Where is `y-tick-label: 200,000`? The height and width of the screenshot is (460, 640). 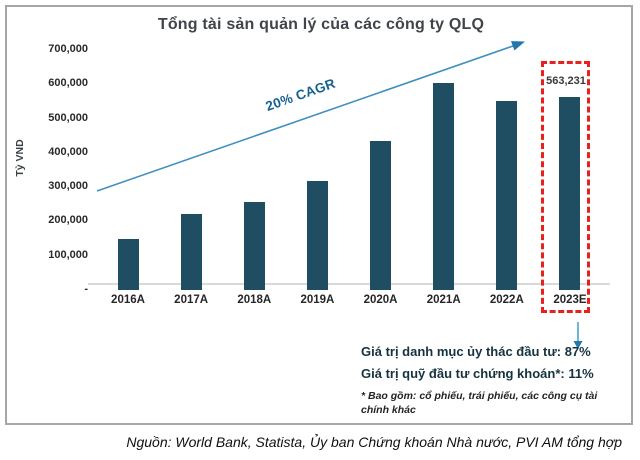 y-tick-label: 200,000 is located at coordinates (68, 220).